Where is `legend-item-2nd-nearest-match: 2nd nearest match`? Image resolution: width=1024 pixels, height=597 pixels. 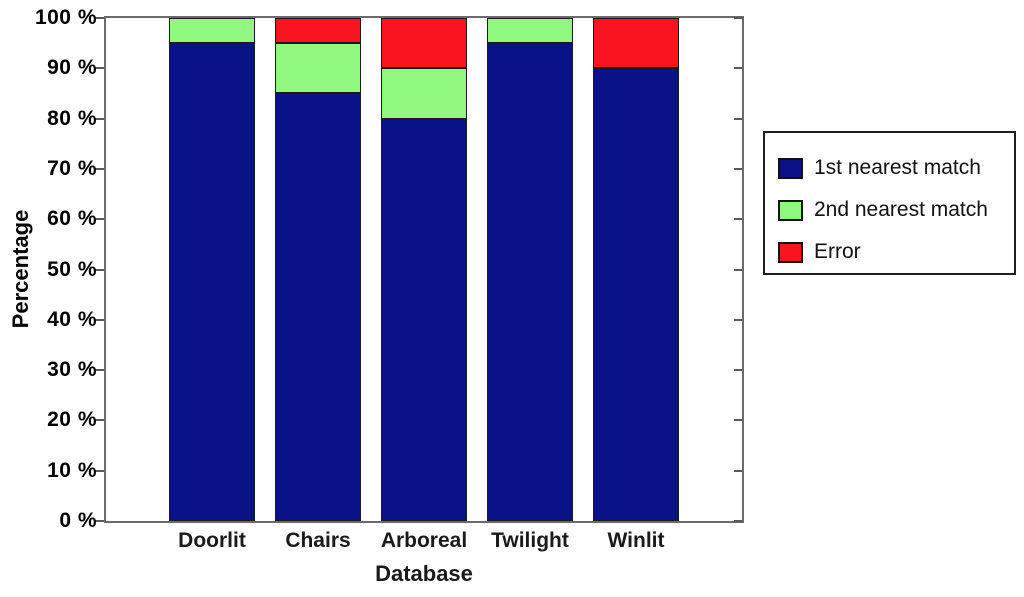 legend-item-2nd-nearest-match: 2nd nearest match is located at coordinates (889, 210).